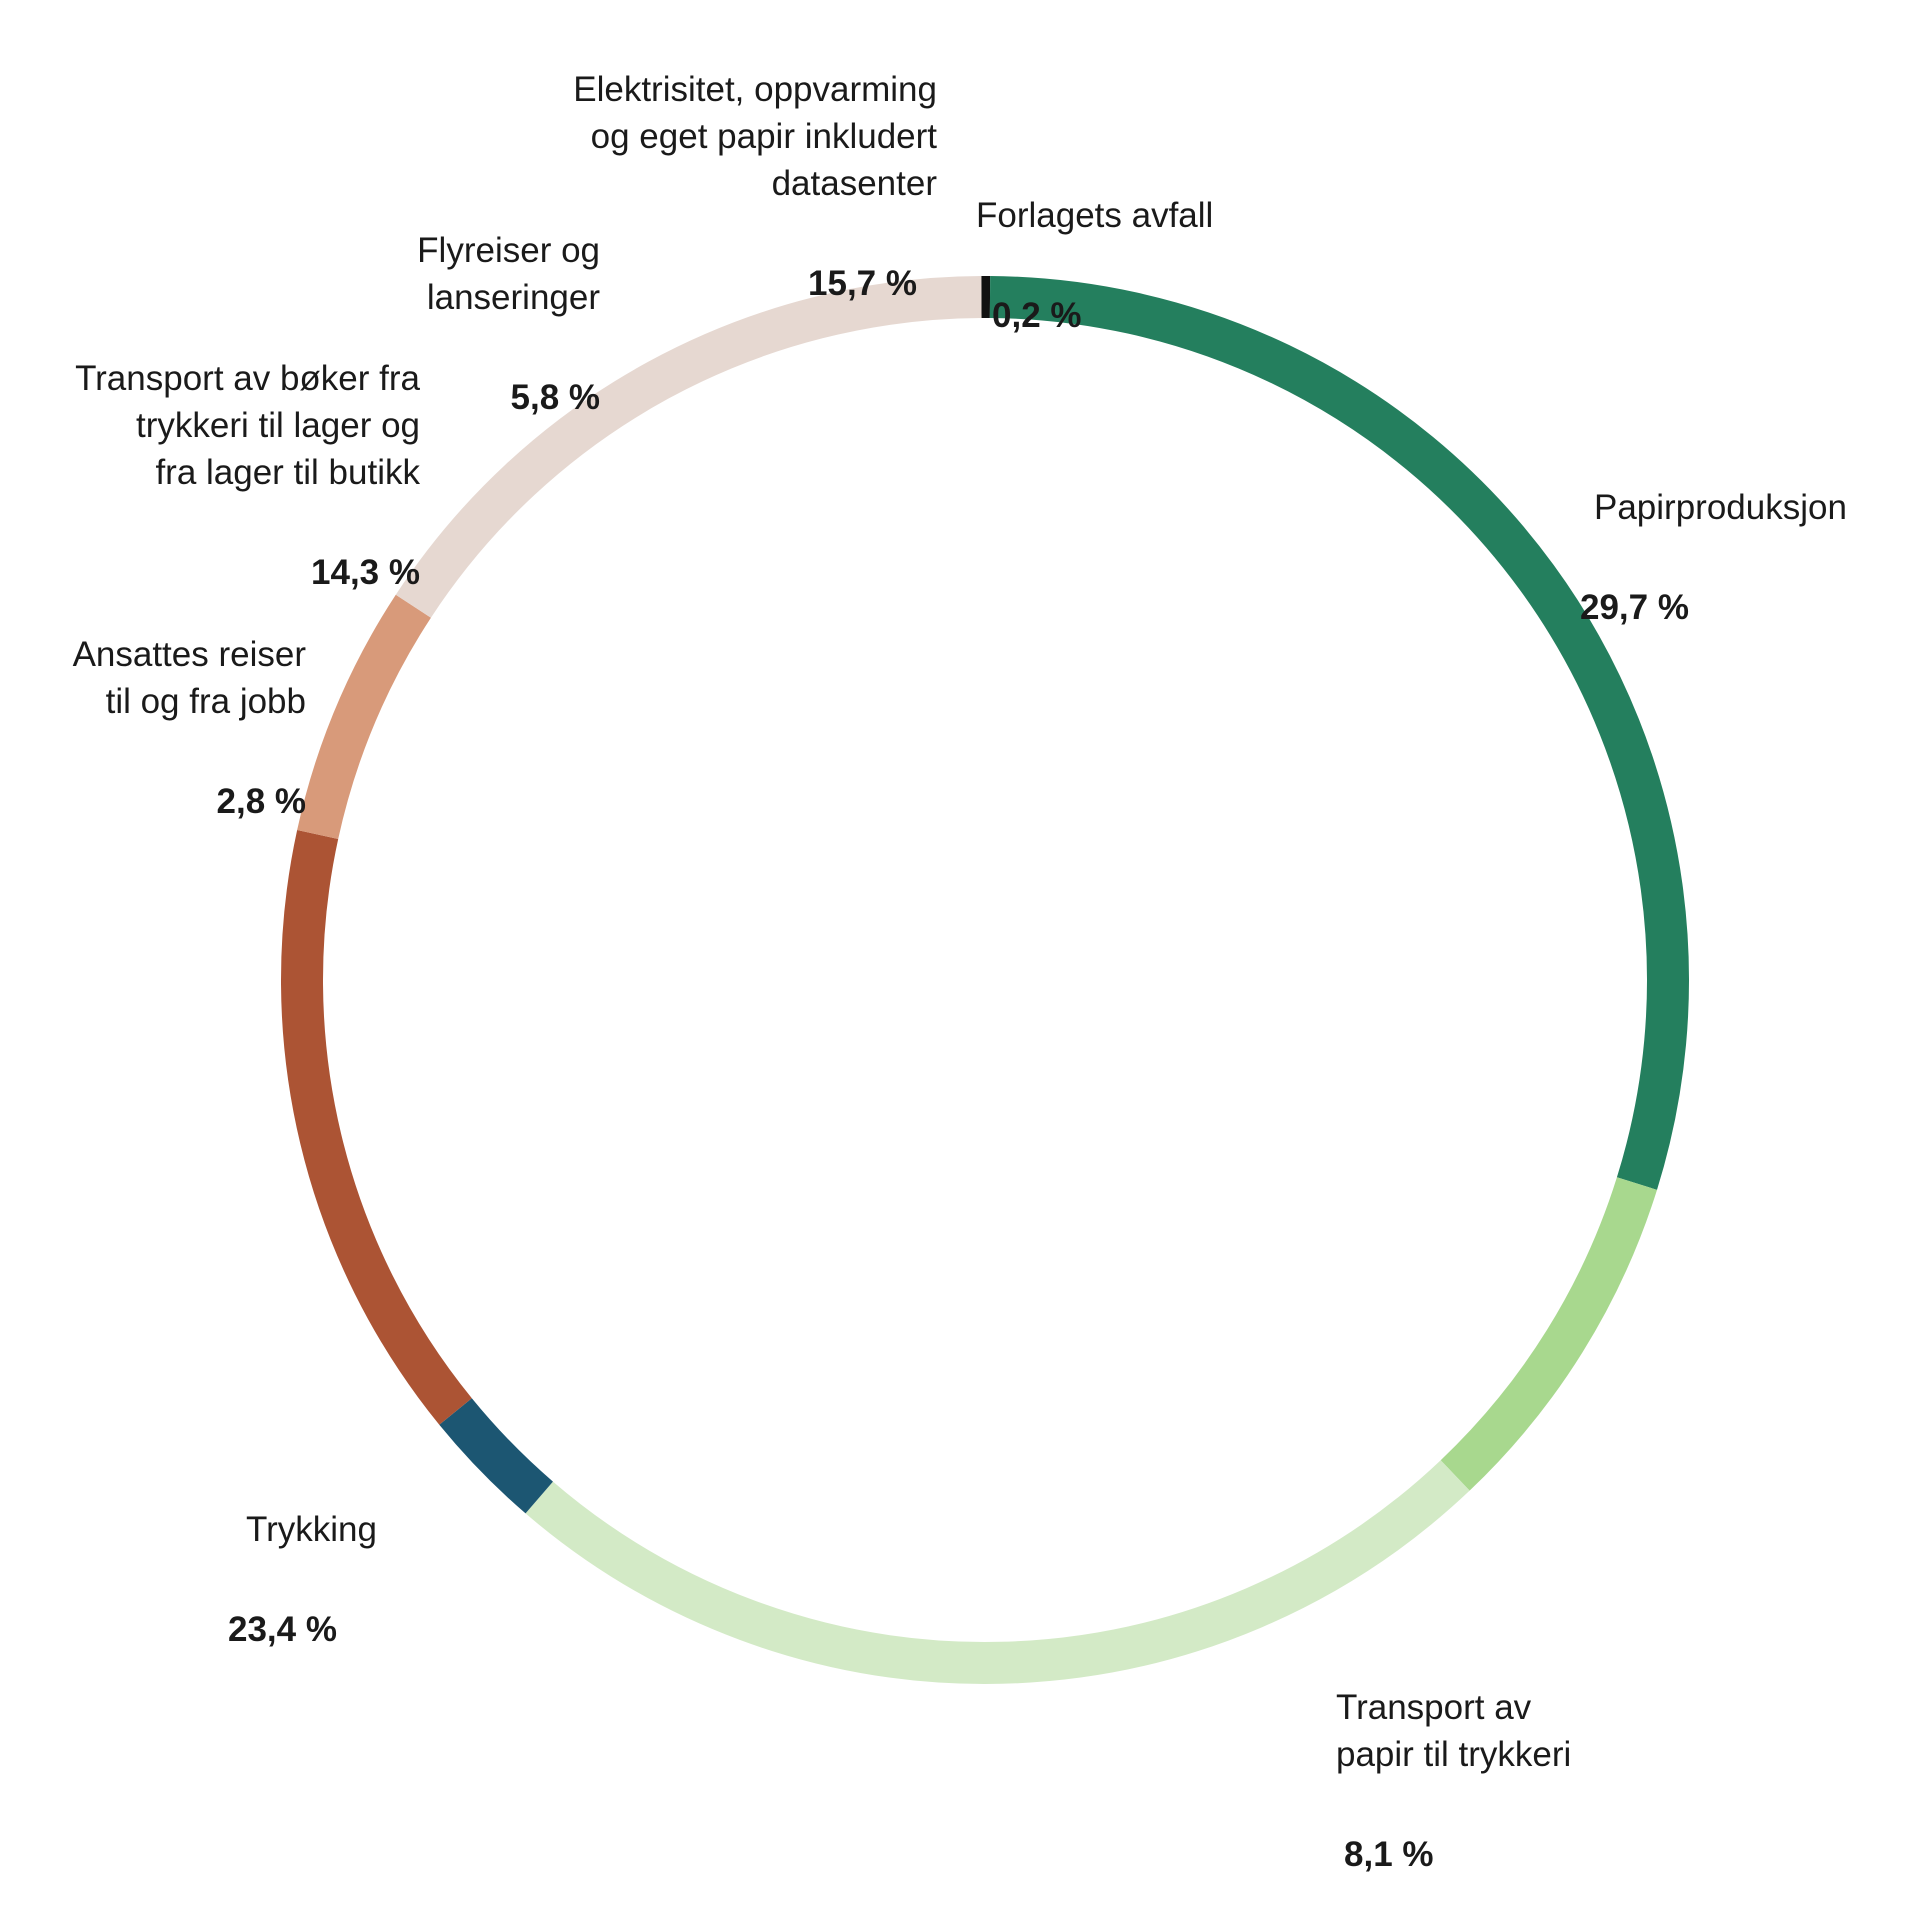 The image size is (1920, 1925). What do you see at coordinates (450, 397) in the screenshot?
I see `slice-percent: 5,8 %` at bounding box center [450, 397].